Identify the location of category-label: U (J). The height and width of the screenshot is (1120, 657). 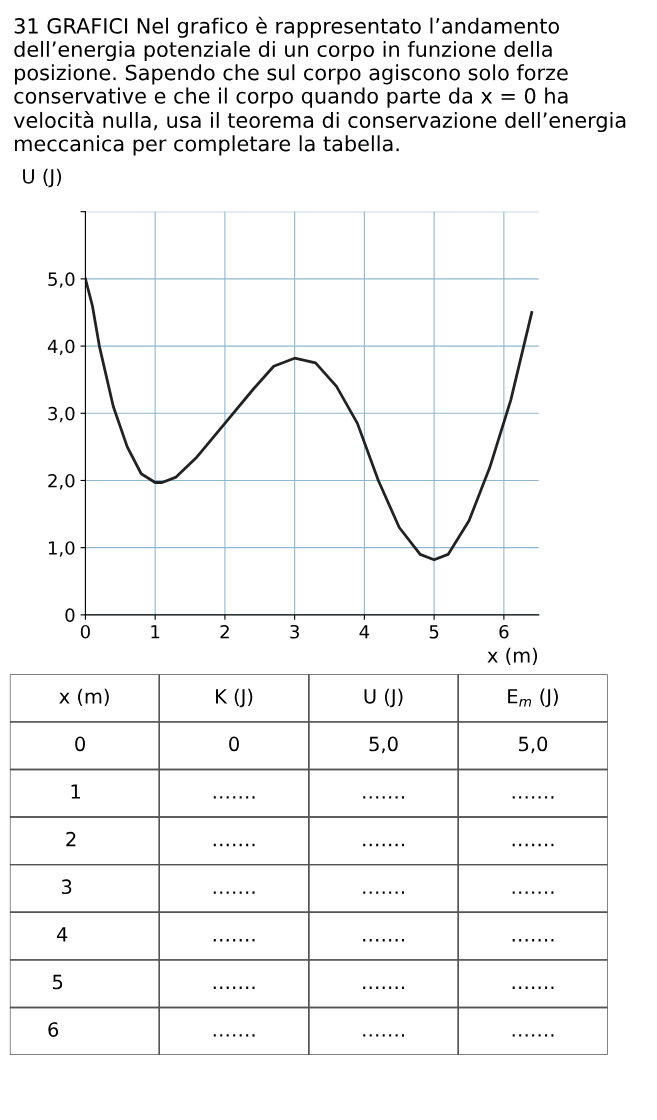
(383, 698).